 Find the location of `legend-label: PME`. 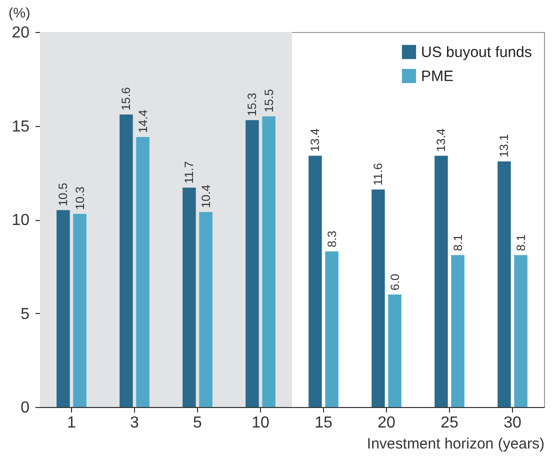

legend-label: PME is located at coordinates (437, 76).